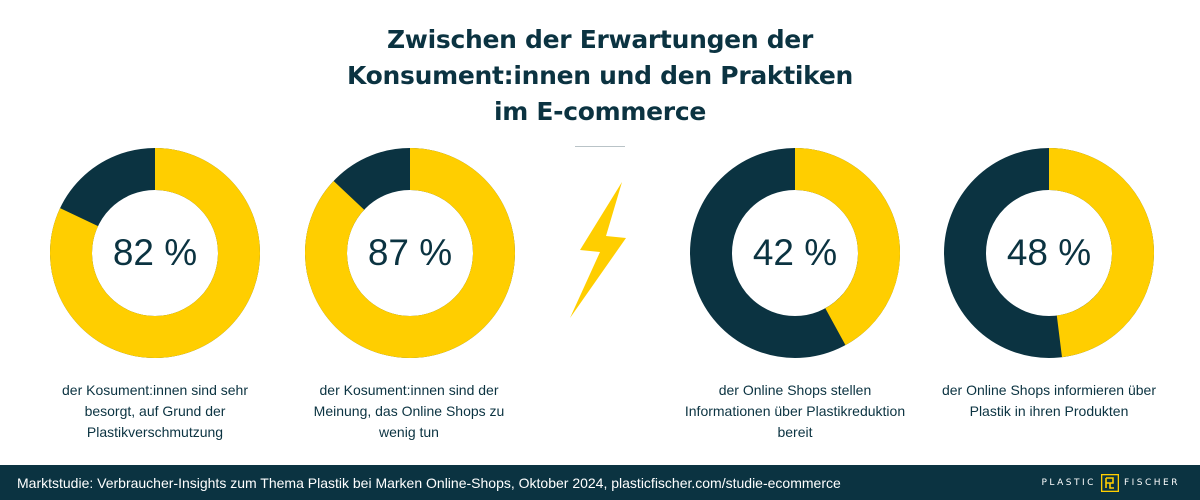 Image resolution: width=1200 pixels, height=500 pixels. Describe the element at coordinates (600, 111) in the screenshot. I see `title-line-3: im E-commerce` at that location.